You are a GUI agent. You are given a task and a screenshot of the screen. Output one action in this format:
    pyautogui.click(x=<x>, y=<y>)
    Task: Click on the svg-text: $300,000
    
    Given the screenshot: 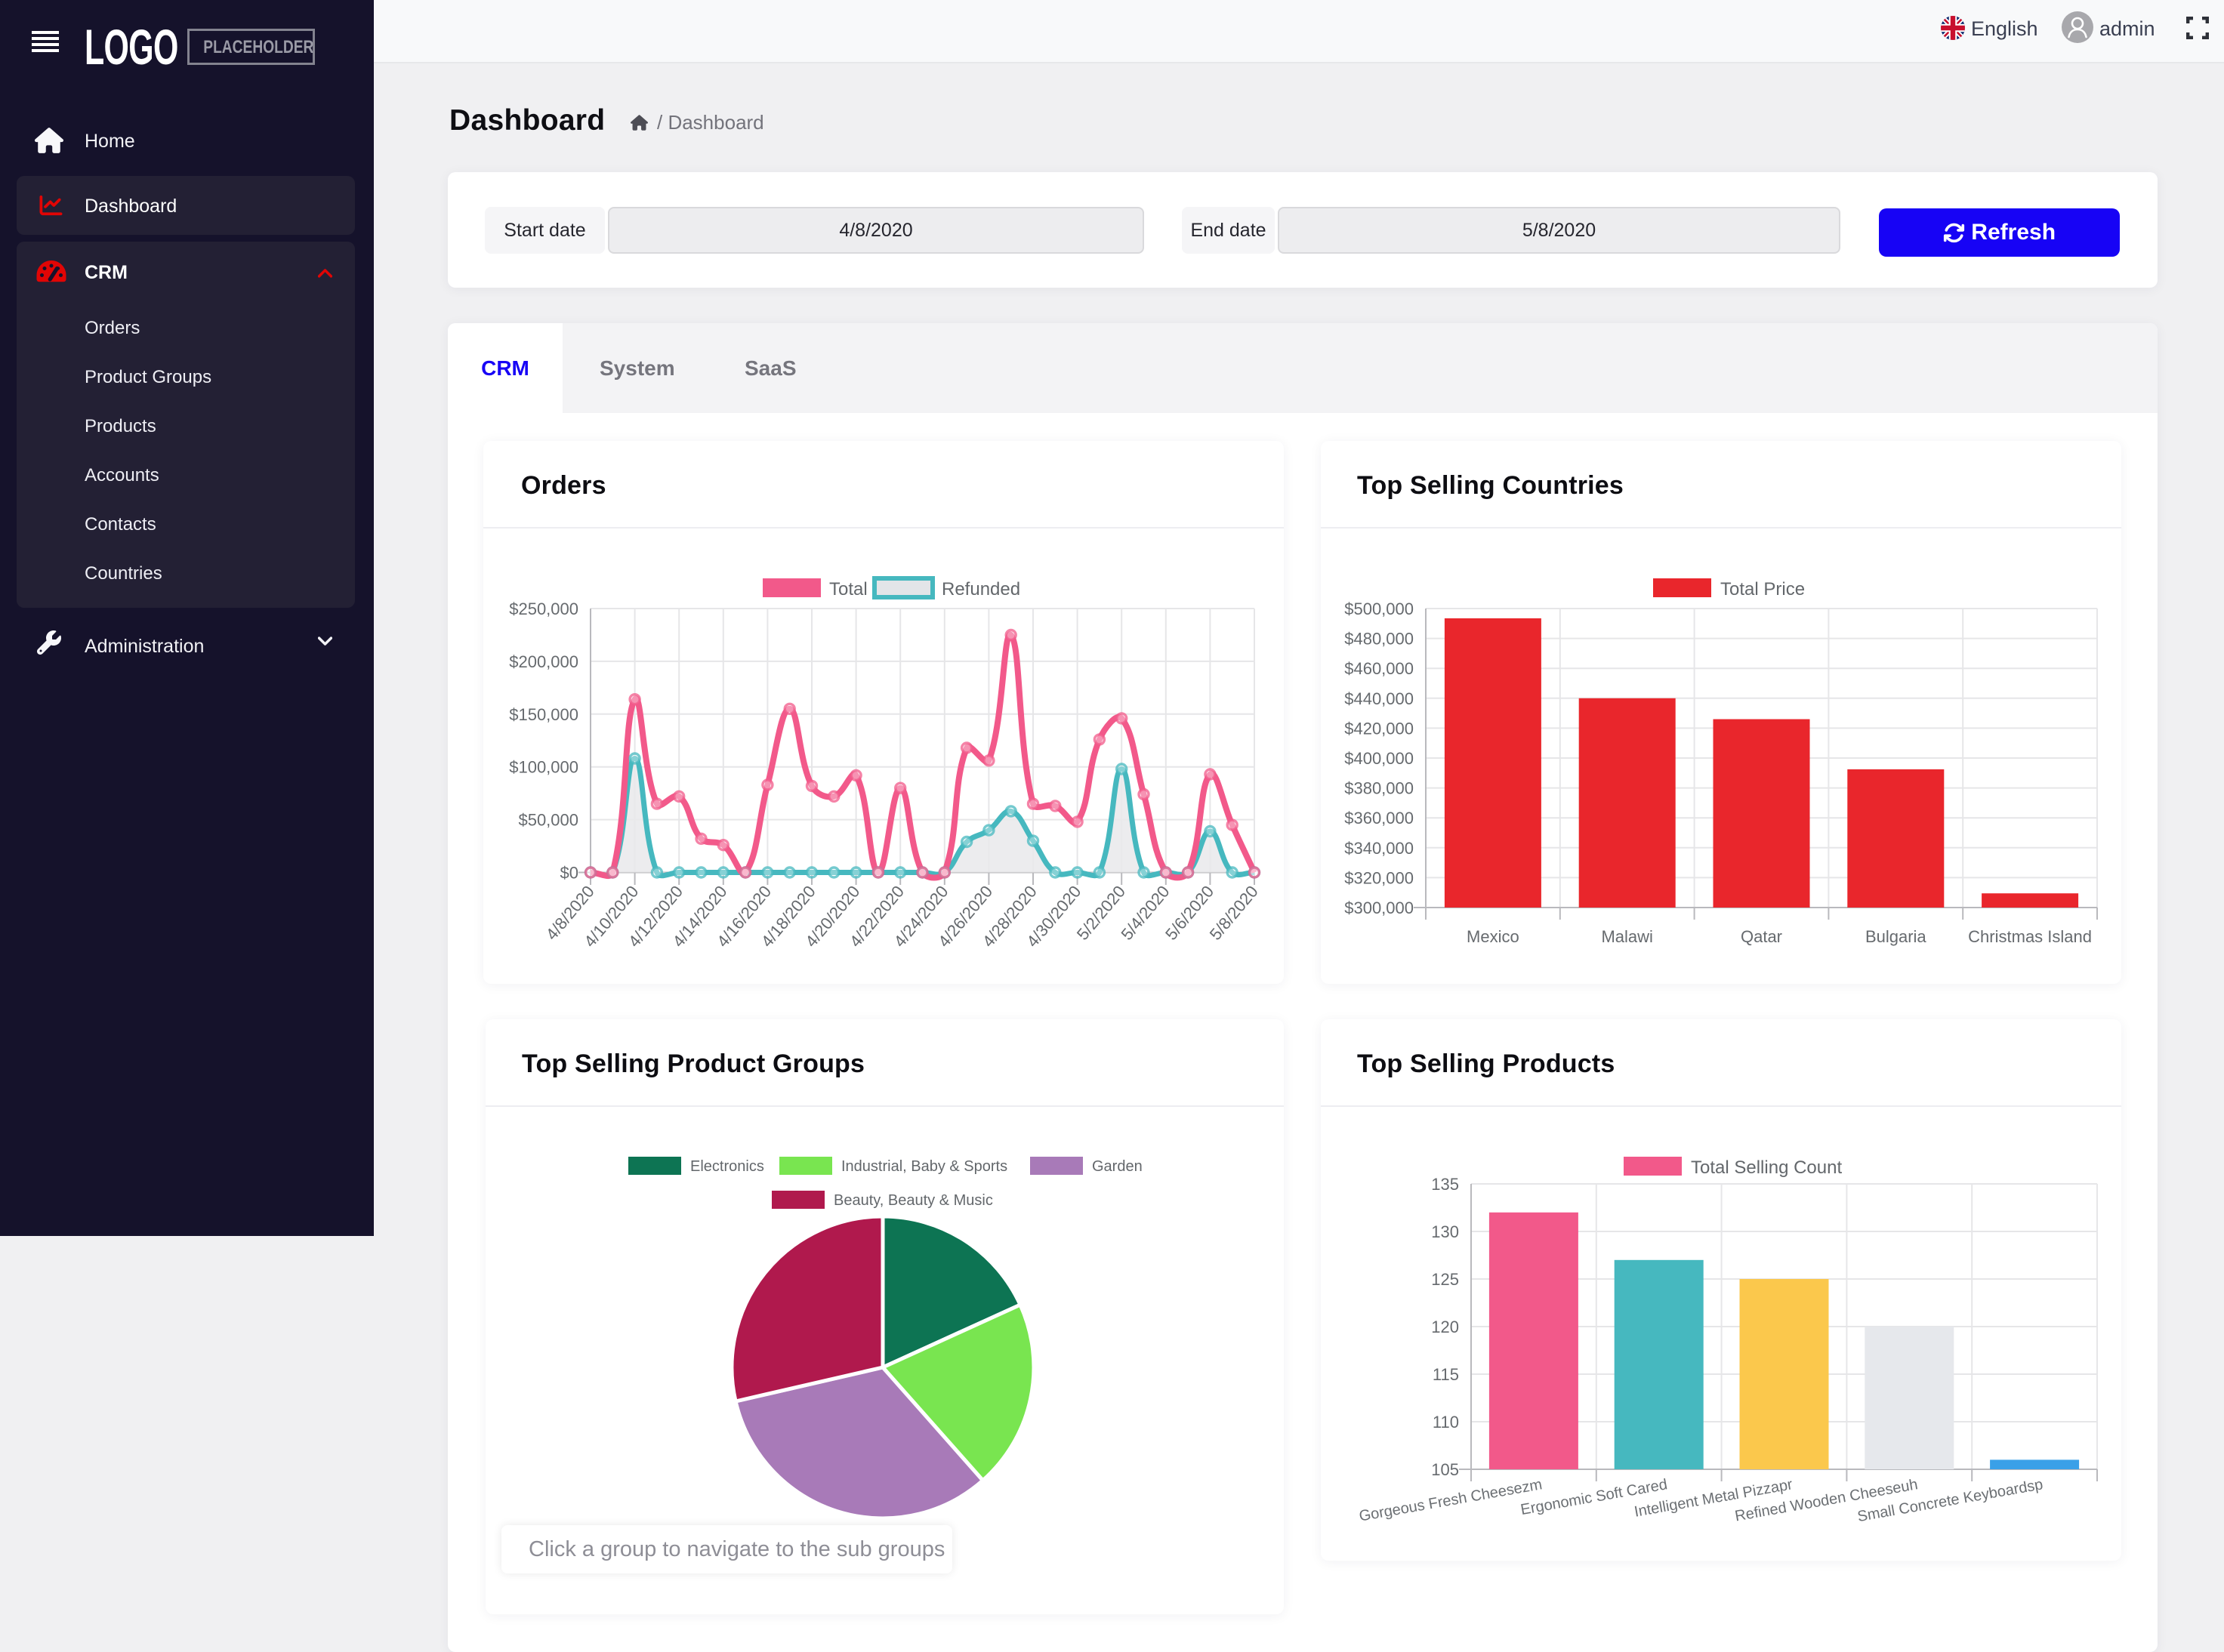 What is the action you would take?
    pyautogui.click(x=1379, y=907)
    